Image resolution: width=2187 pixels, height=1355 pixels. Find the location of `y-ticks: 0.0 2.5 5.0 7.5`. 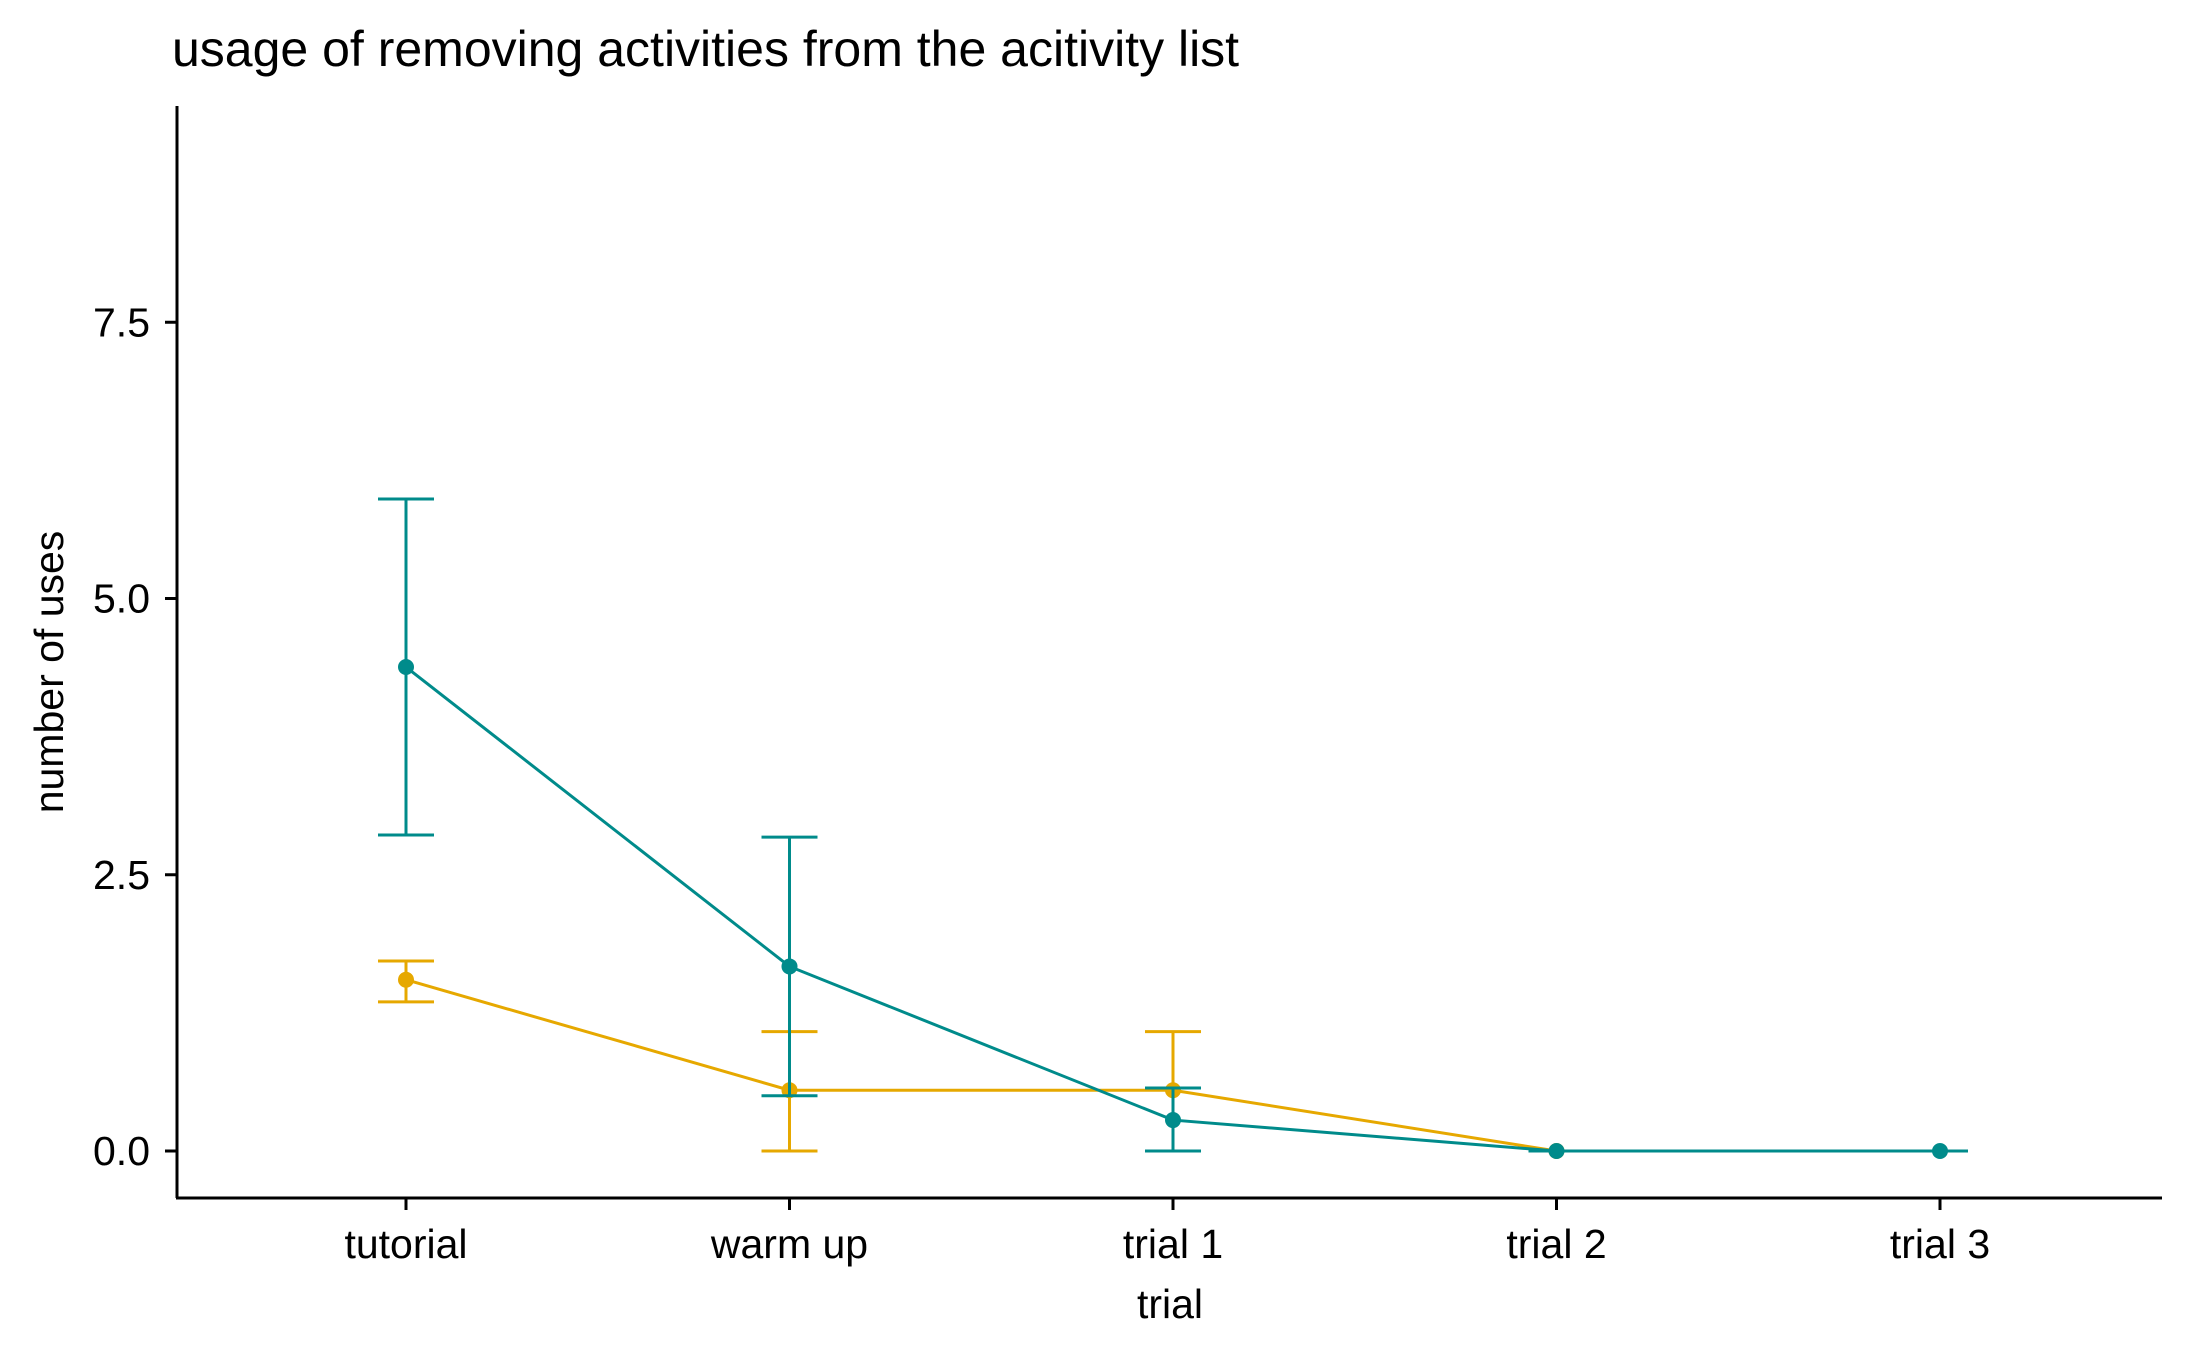

y-ticks: 0.0 2.5 5.0 7.5 is located at coordinates (135, 736).